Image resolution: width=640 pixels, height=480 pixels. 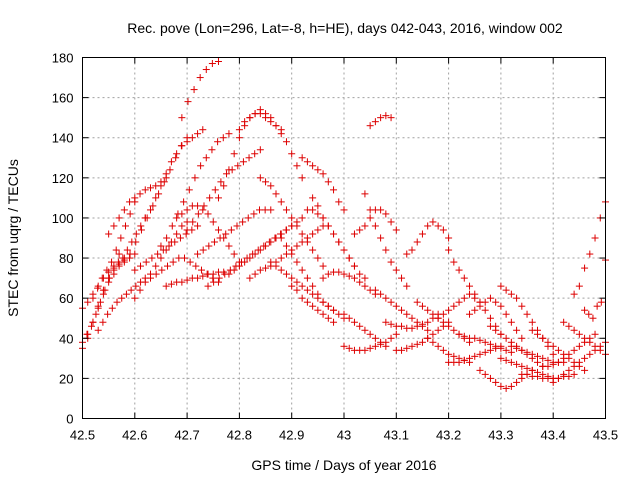 I want to click on x-tick-label: 43.2, so click(x=448, y=435).